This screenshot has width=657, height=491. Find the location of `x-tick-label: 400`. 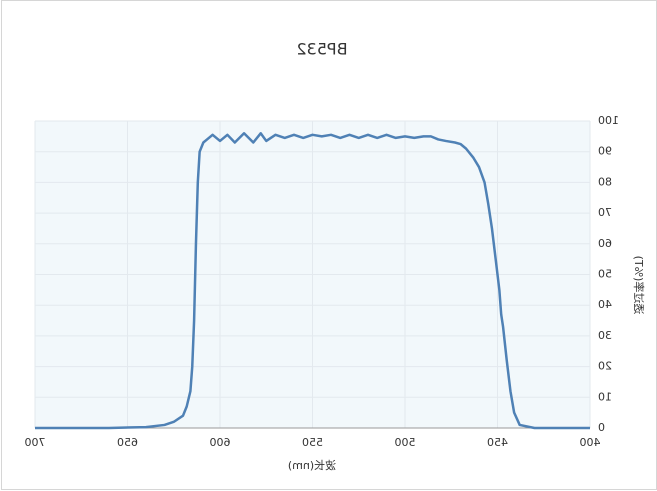

x-tick-label: 400 is located at coordinates (590, 442).